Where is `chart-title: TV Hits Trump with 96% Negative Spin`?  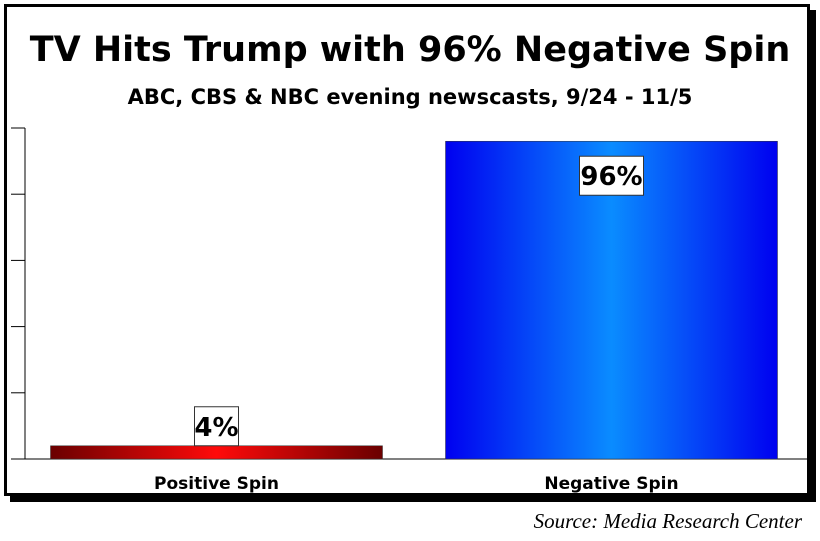
chart-title: TV Hits Trump with 96% Negative Spin is located at coordinates (410, 50).